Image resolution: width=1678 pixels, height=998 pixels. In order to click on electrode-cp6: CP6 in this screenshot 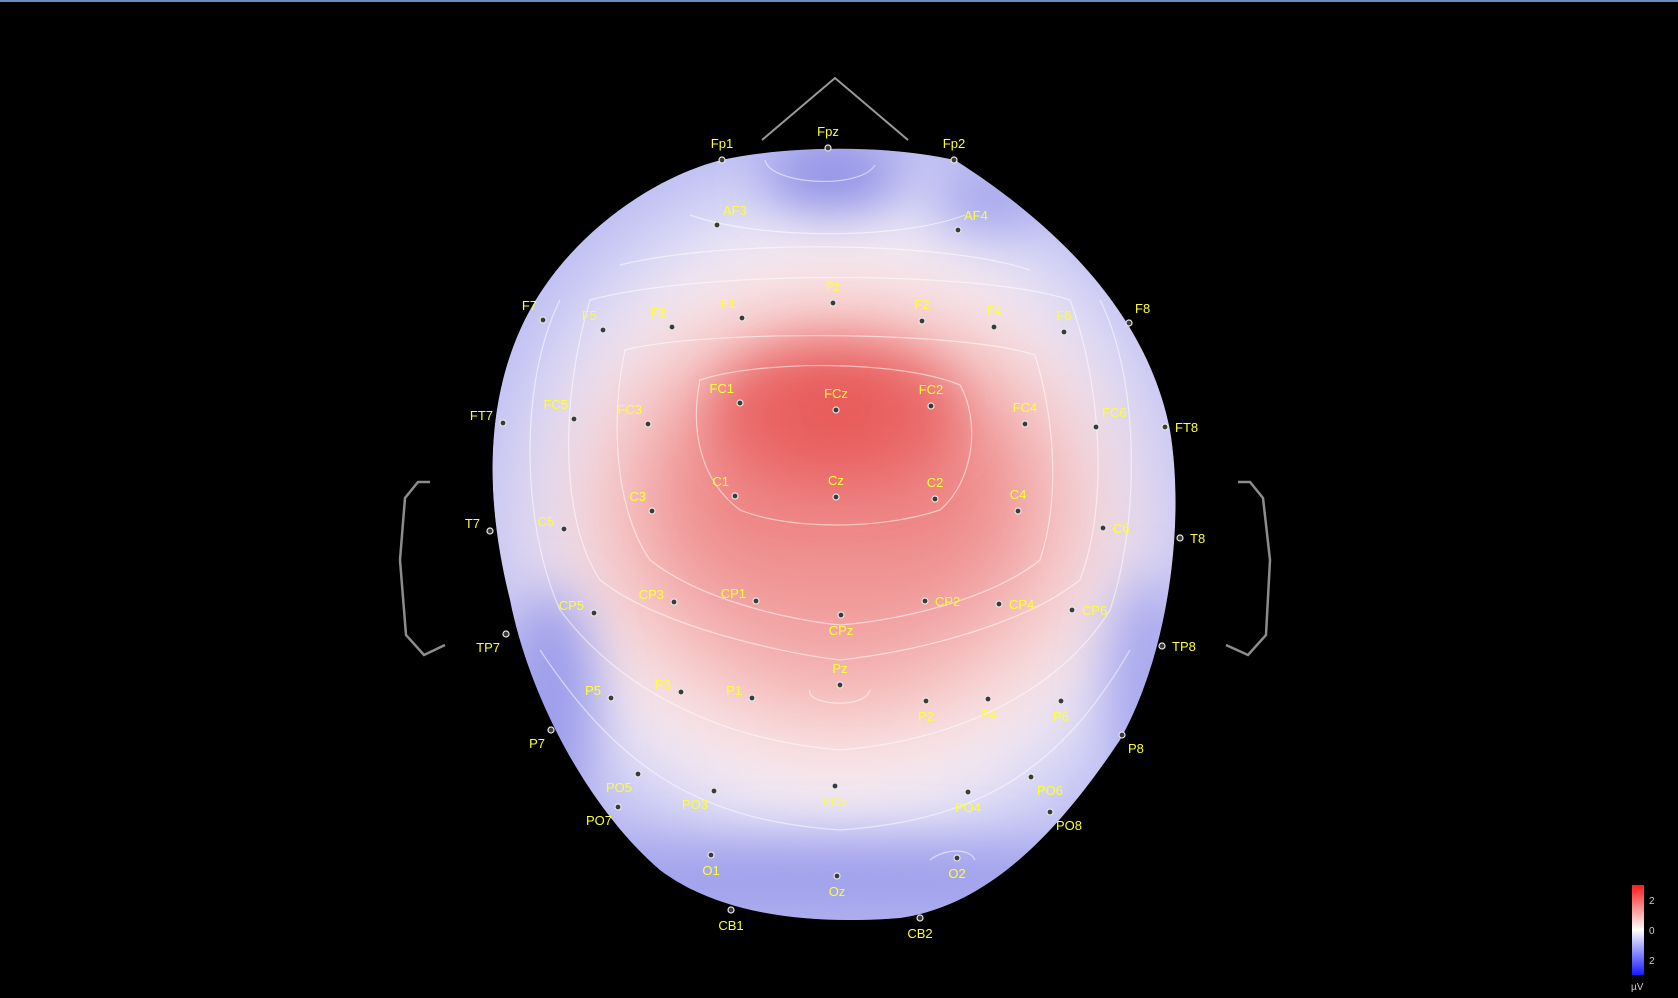, I will do `click(1087, 610)`.